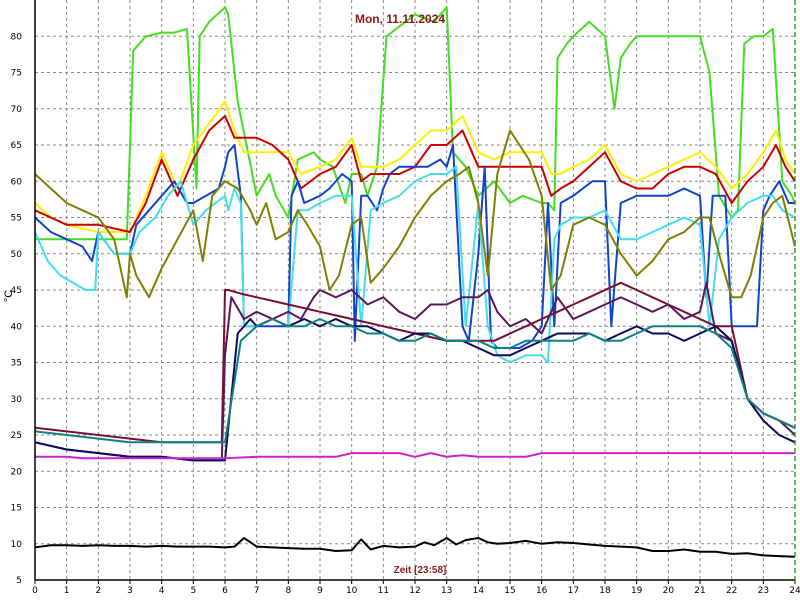  Describe the element at coordinates (225, 591) in the screenshot. I see `x-tick-label: 6` at that location.